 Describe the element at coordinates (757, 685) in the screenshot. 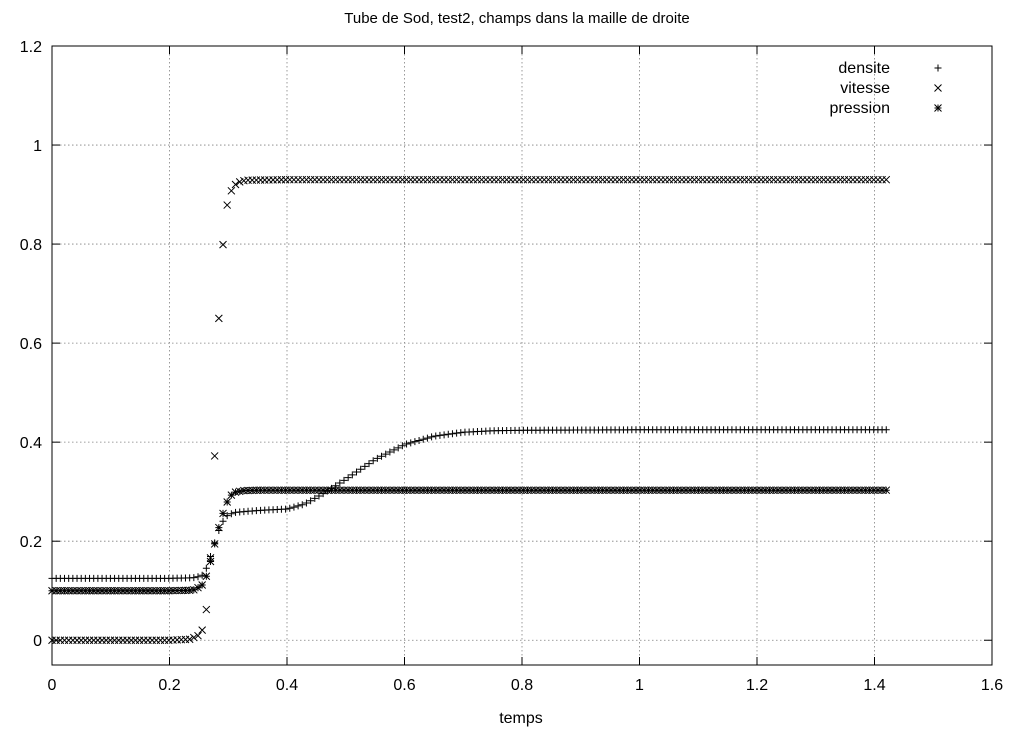

I see `x-tick-label: 1.2` at that location.